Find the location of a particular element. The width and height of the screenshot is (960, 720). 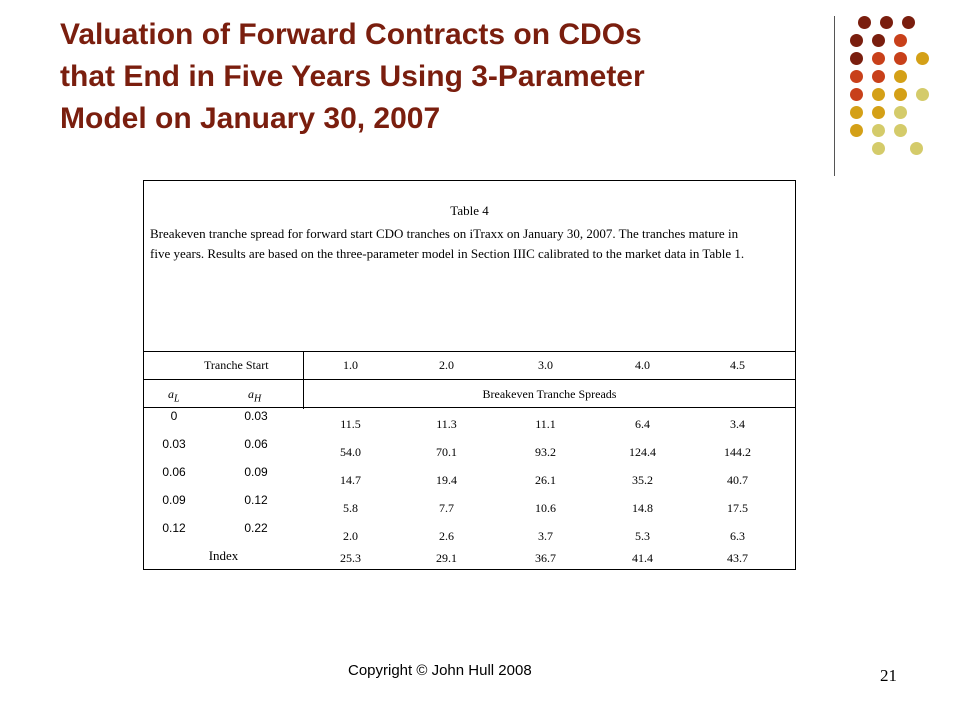

table-rule-mid is located at coordinates (469, 379).